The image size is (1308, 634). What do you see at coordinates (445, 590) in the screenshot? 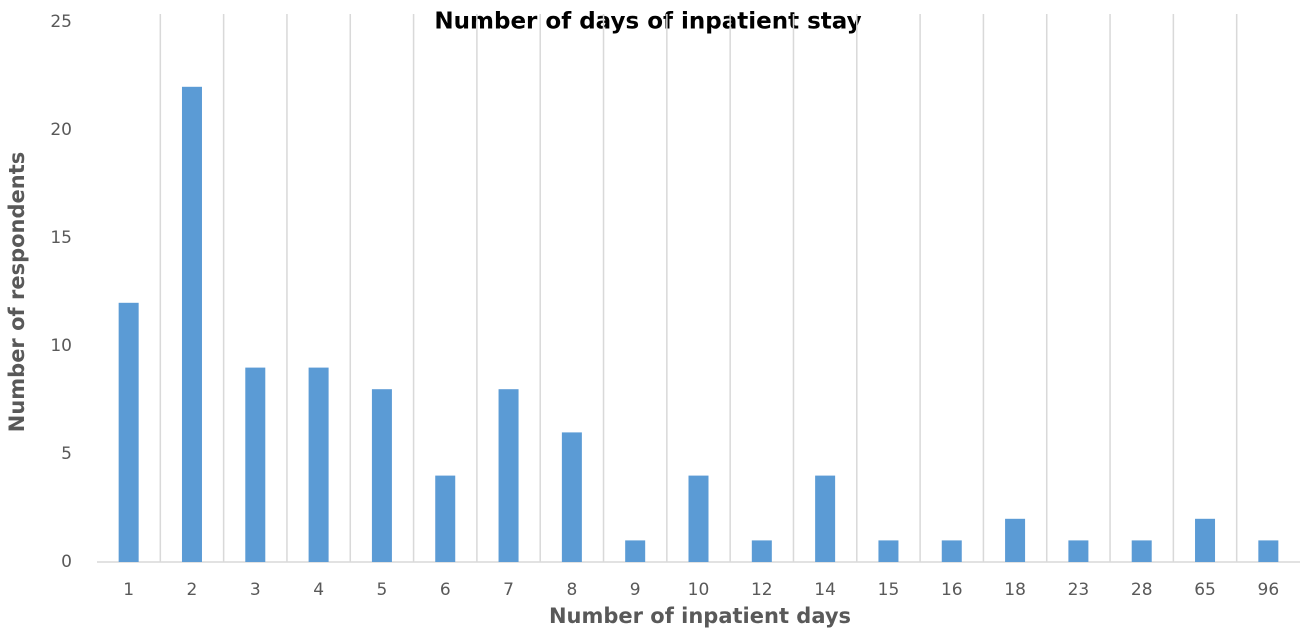
I see `x-tick-label: 6` at bounding box center [445, 590].